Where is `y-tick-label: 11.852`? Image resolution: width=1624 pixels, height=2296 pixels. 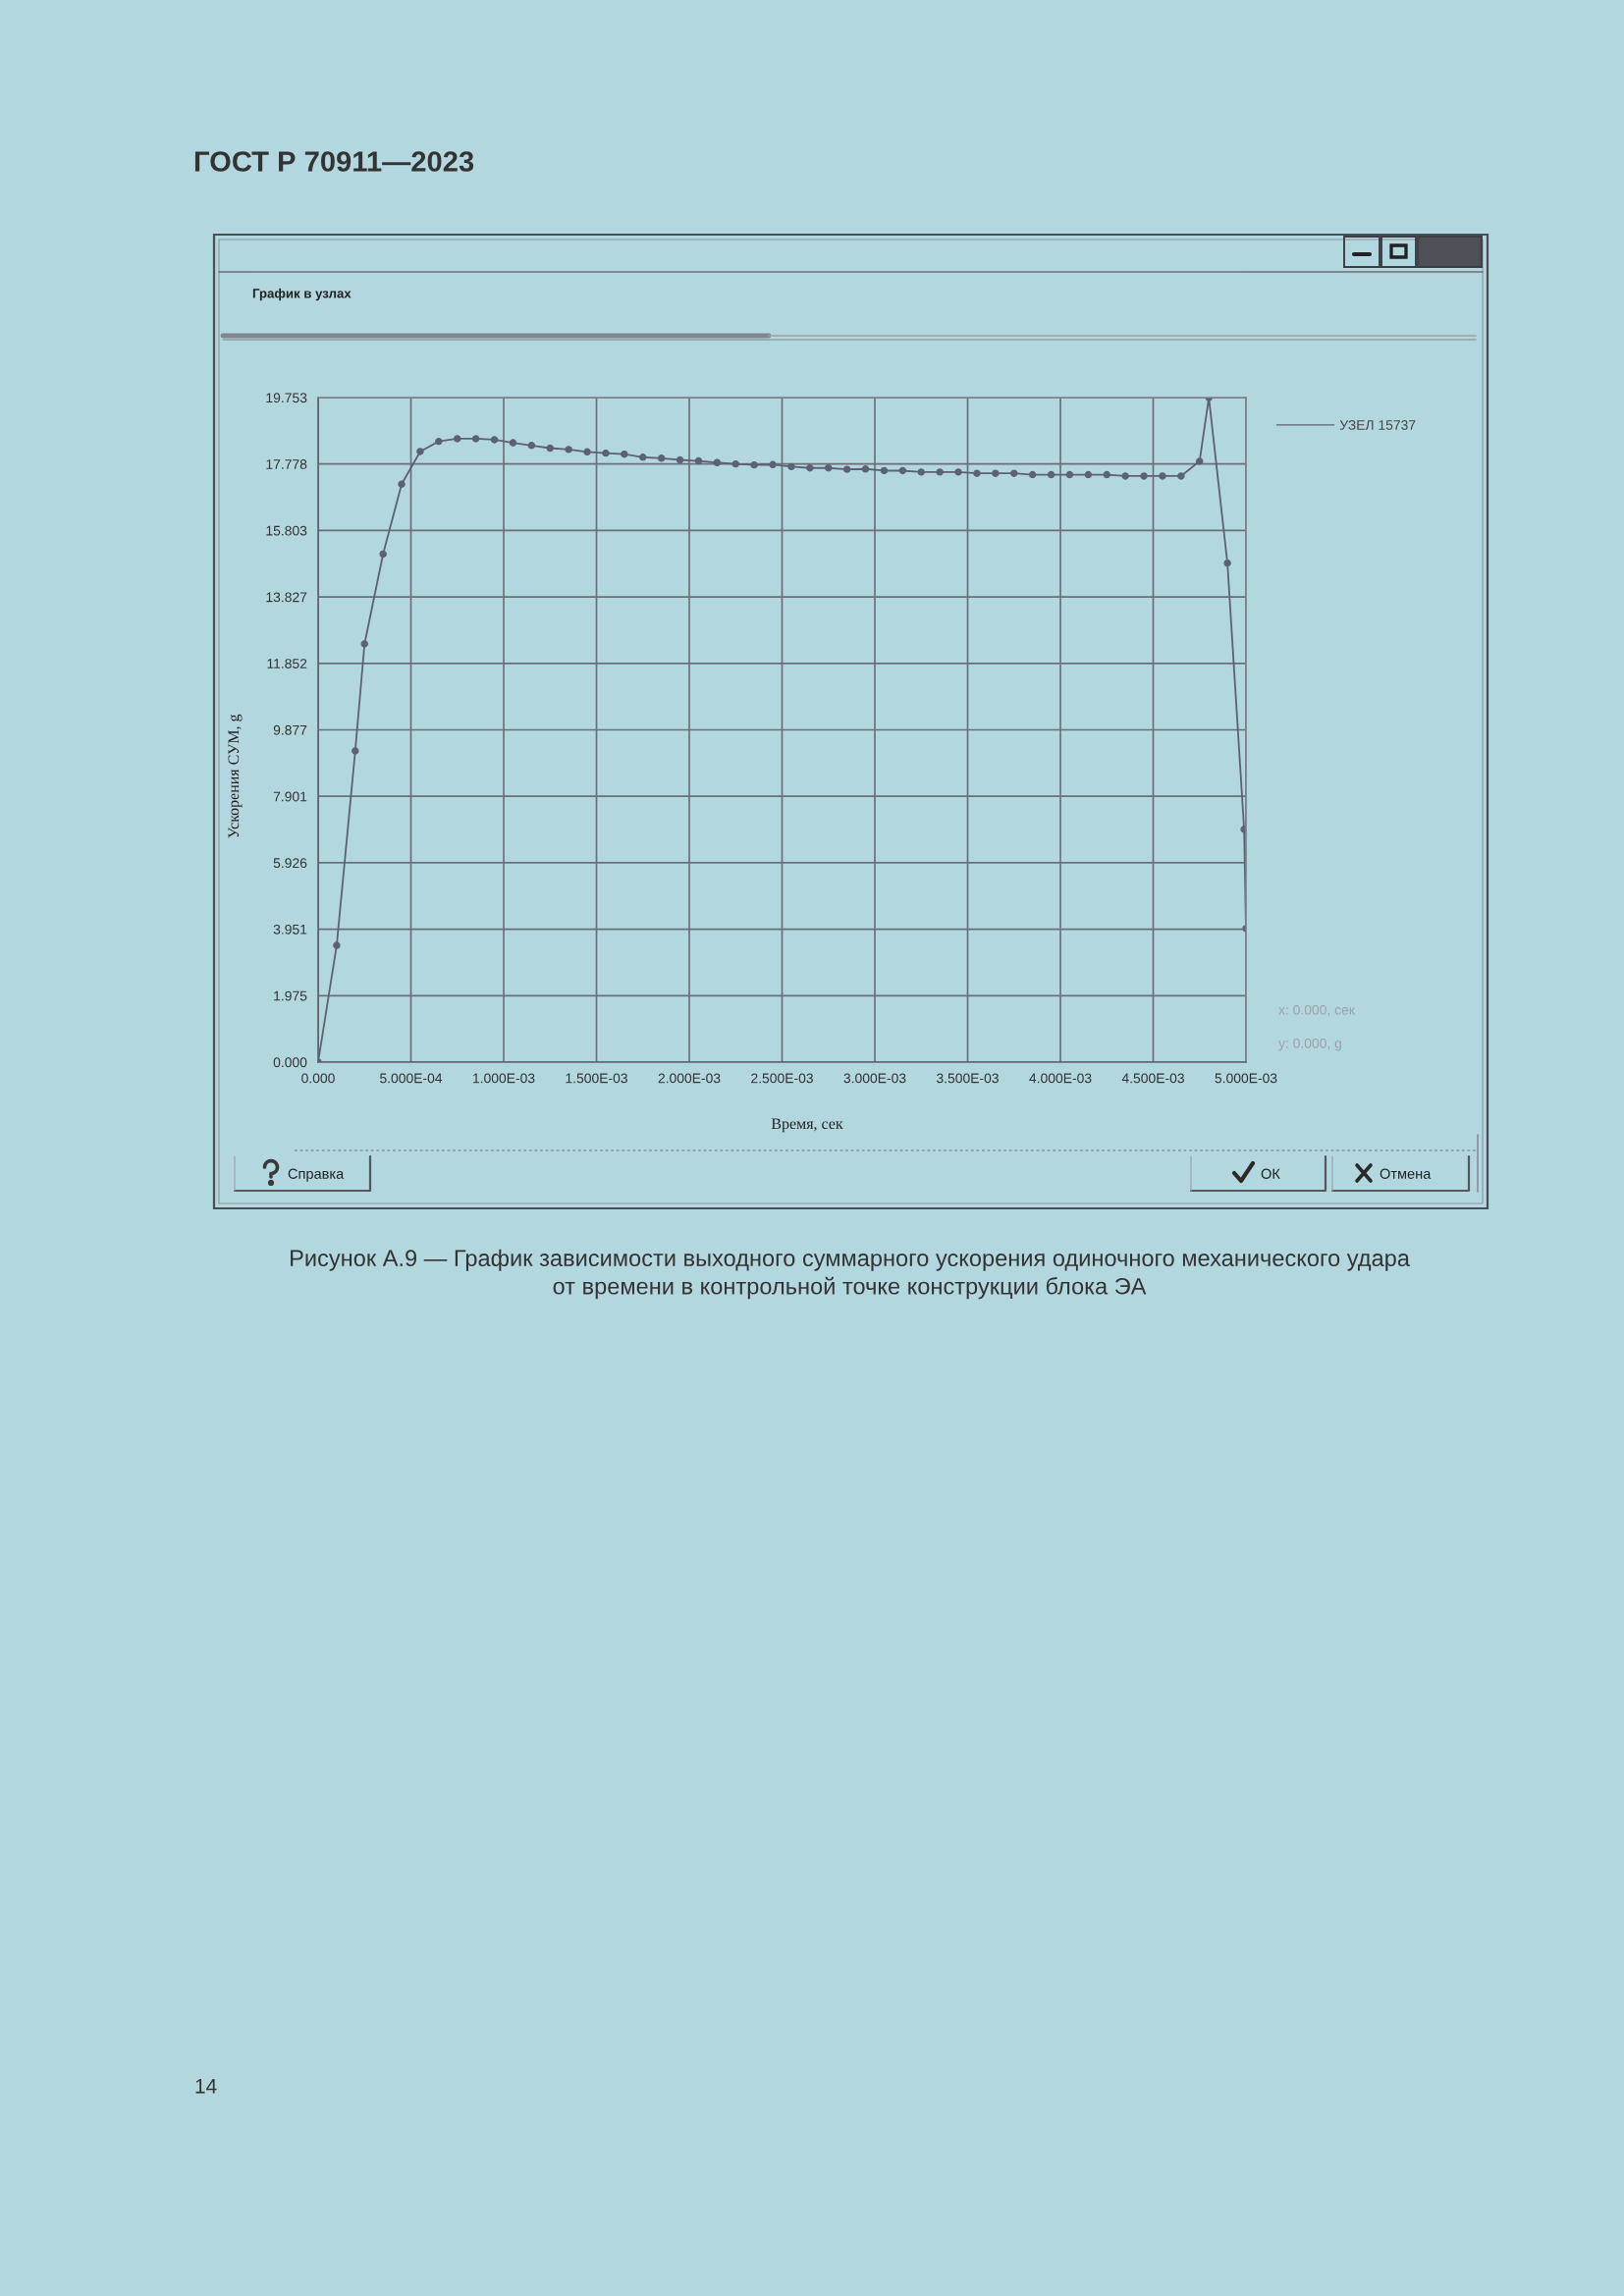 y-tick-label: 11.852 is located at coordinates (287, 663).